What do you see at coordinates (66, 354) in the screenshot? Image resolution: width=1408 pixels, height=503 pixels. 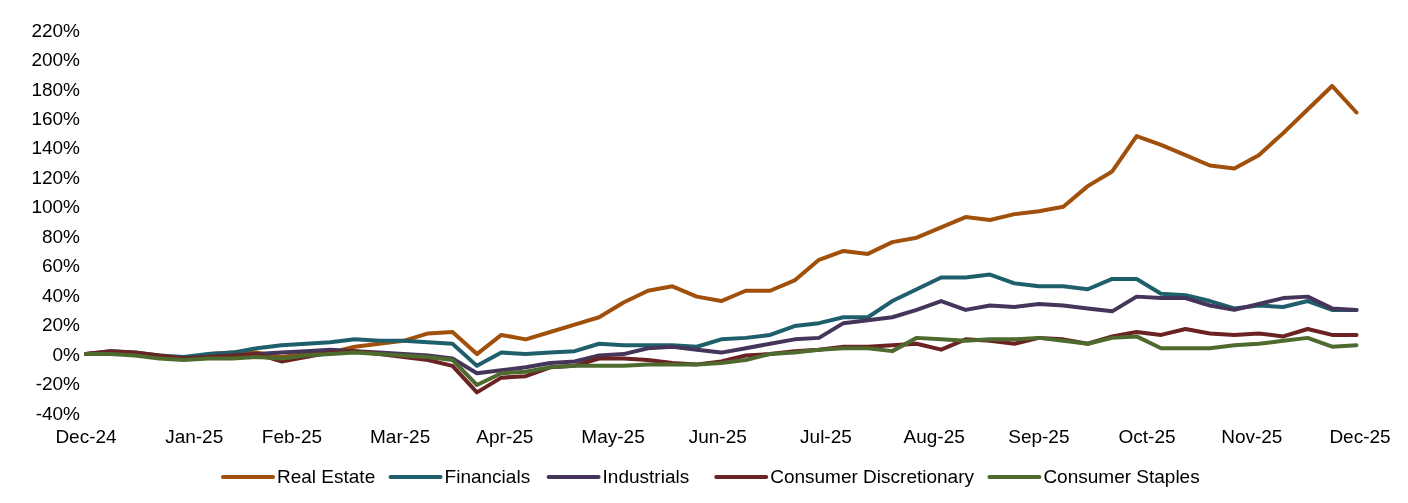 I see `y-tick-label: 0%` at bounding box center [66, 354].